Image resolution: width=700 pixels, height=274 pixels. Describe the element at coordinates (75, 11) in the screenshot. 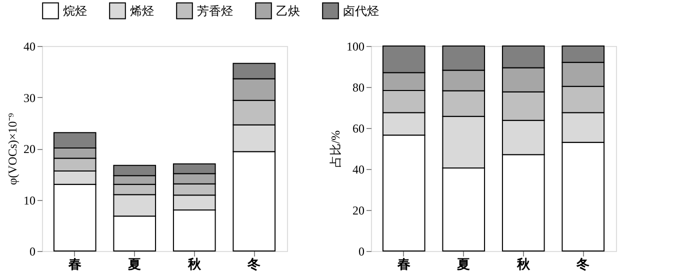

I see `legend-label: 烷烃` at that location.